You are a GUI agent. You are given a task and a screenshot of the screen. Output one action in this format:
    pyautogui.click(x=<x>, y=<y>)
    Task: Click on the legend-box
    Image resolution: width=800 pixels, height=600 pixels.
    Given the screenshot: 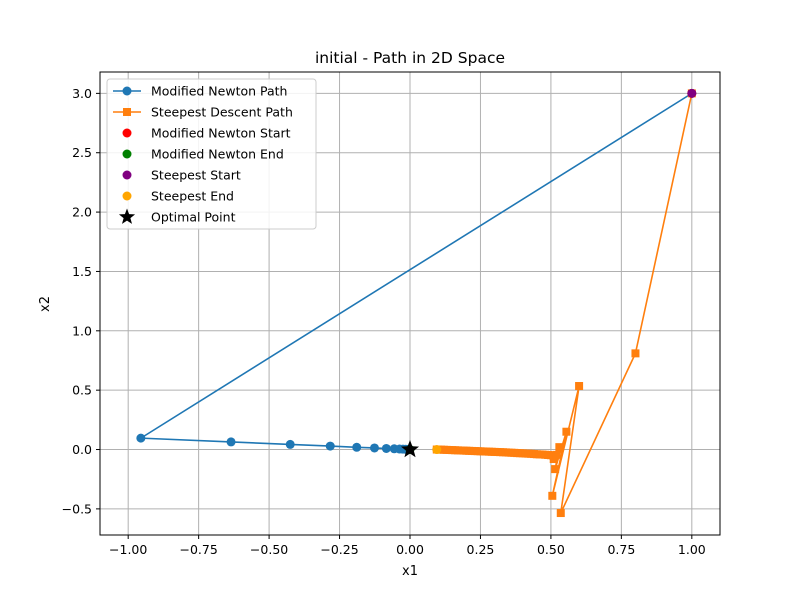 What is the action you would take?
    pyautogui.click(x=211, y=154)
    